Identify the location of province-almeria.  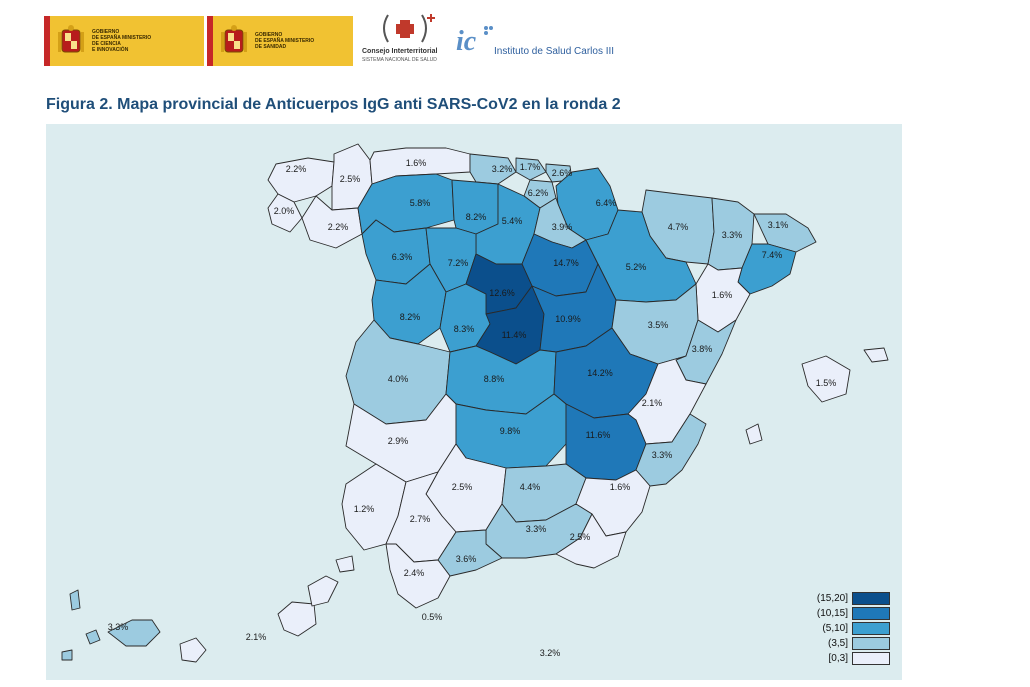
(591, 541).